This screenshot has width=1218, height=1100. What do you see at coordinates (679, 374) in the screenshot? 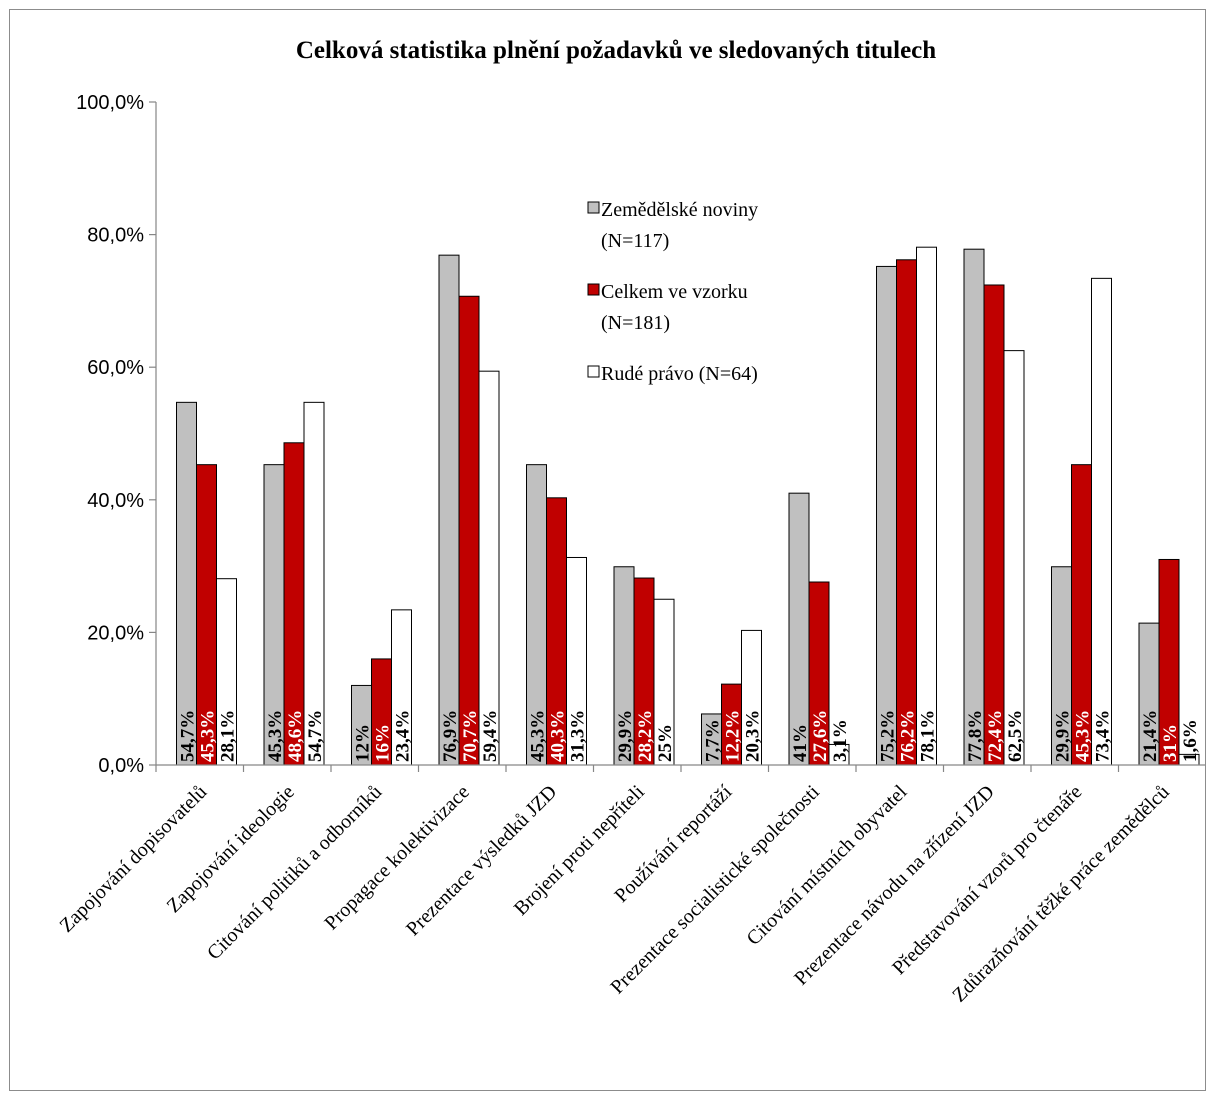
I see `legend-label: Rudé právo (N=64)` at bounding box center [679, 374].